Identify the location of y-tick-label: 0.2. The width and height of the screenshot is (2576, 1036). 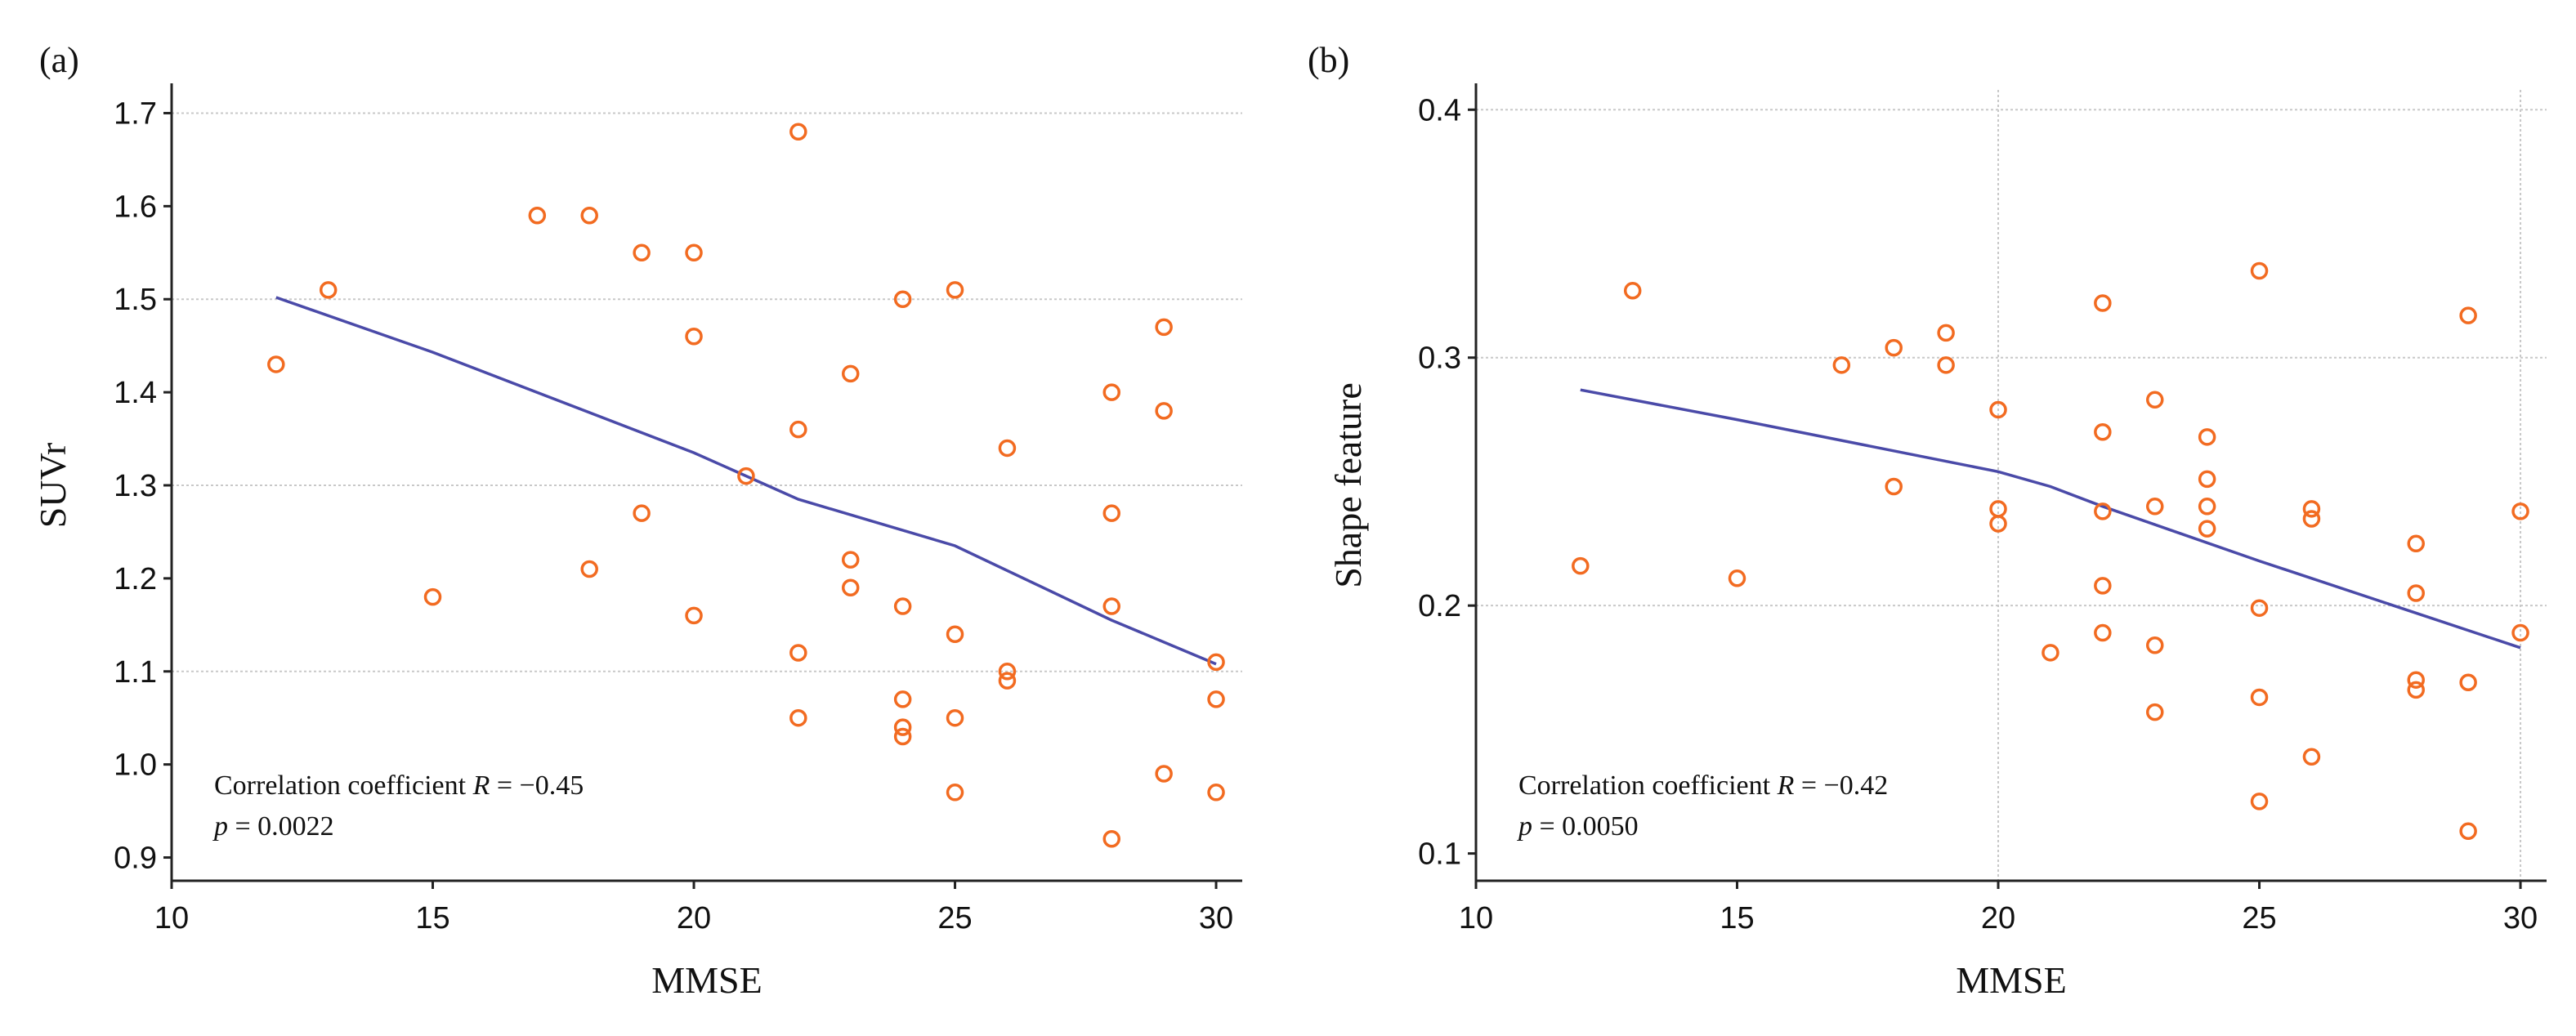
(1439, 606).